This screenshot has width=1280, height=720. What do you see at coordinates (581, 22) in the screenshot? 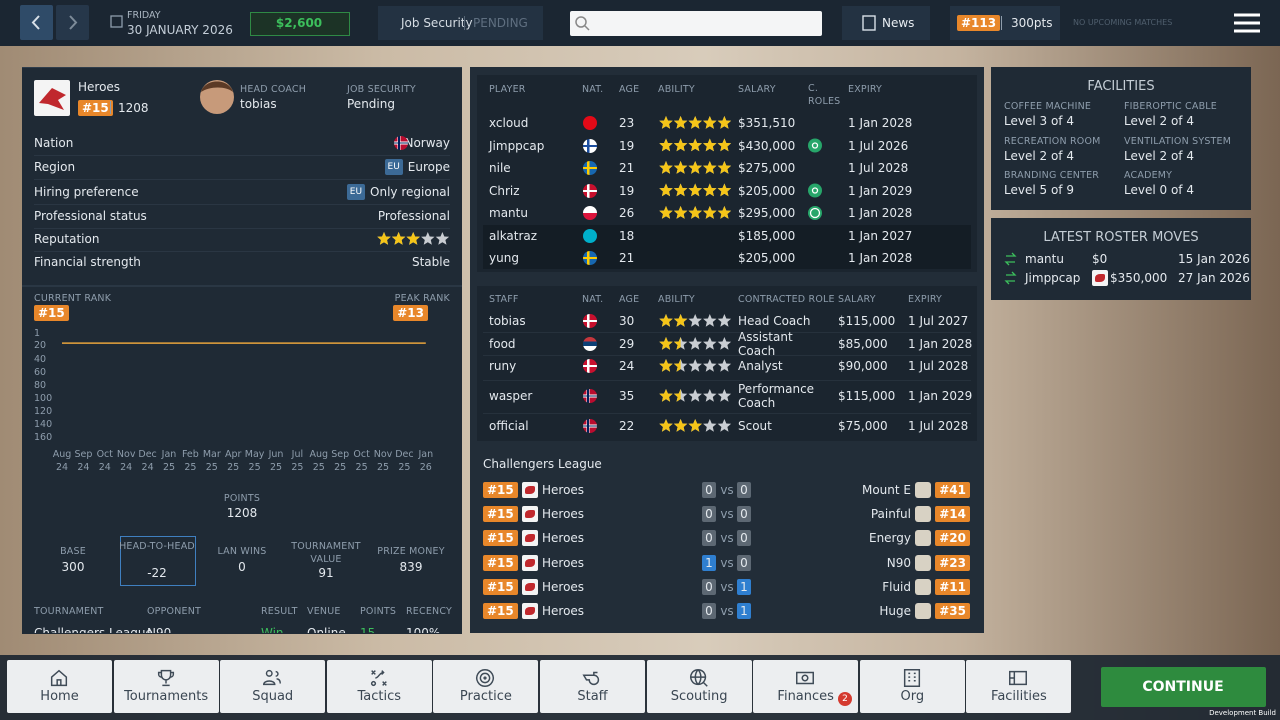
I see `search-icon` at bounding box center [581, 22].